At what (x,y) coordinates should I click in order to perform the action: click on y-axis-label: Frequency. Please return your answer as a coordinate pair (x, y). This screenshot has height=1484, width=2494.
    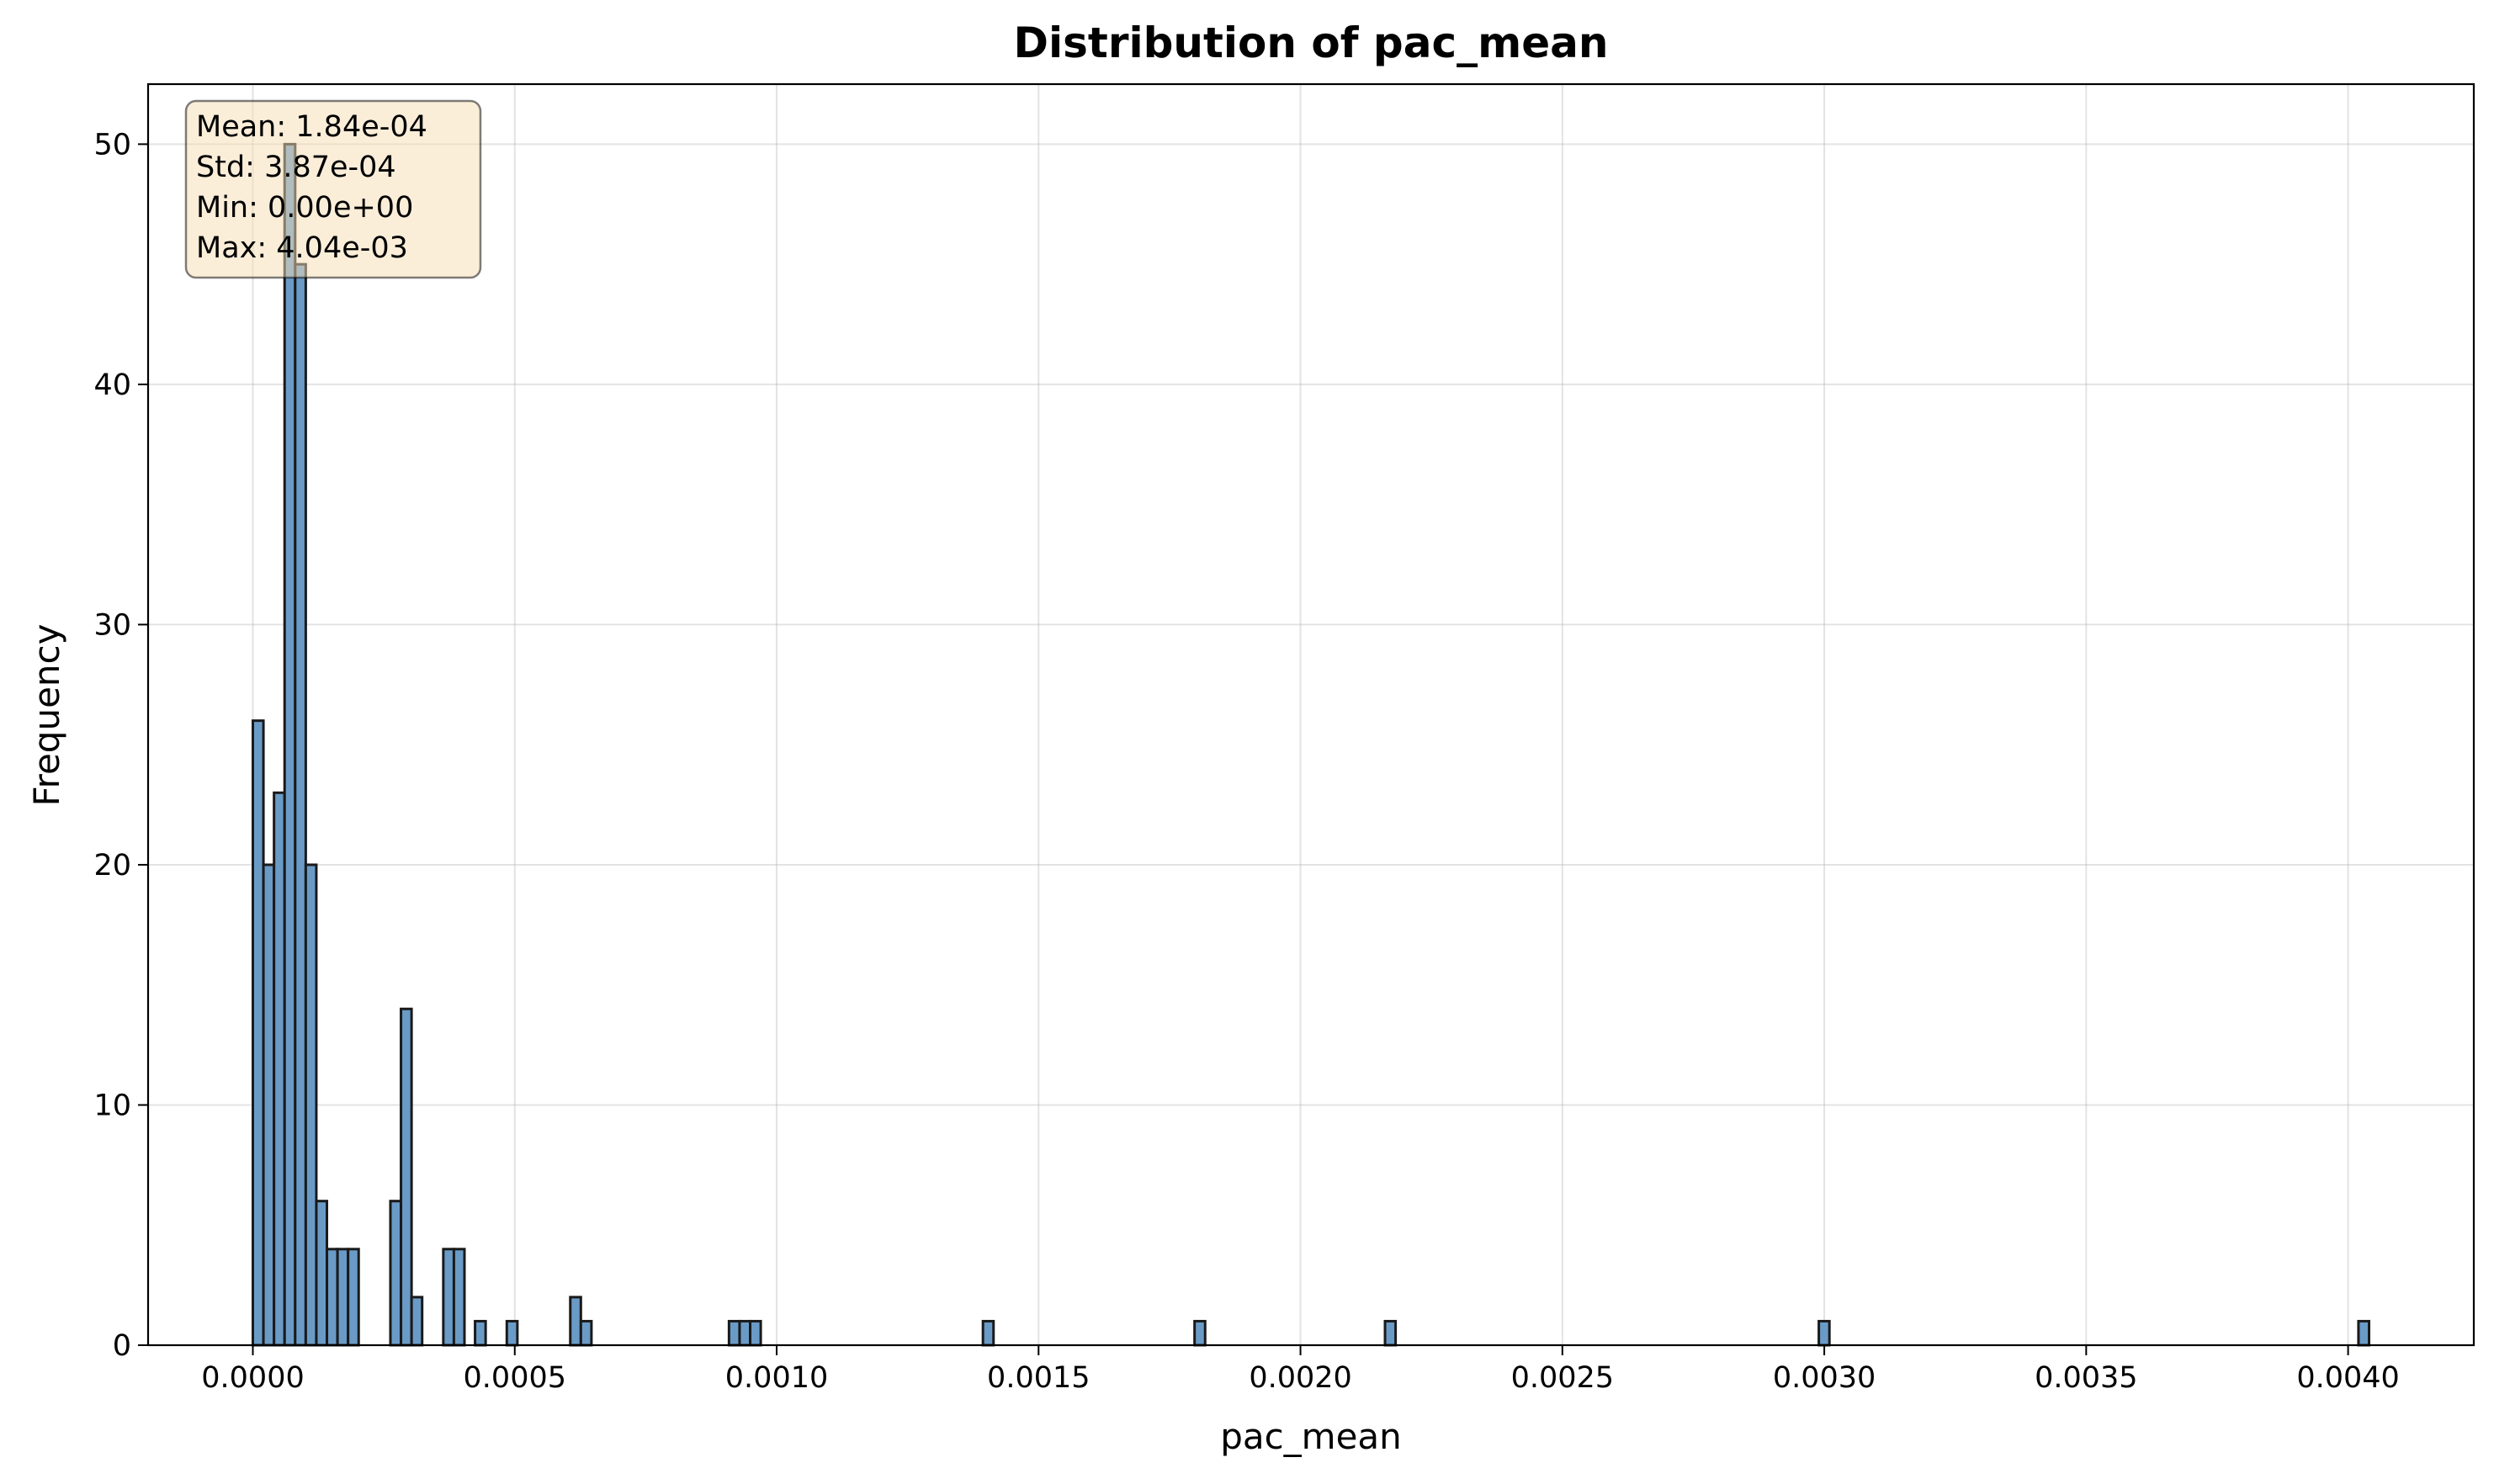
    Looking at the image, I should click on (47, 715).